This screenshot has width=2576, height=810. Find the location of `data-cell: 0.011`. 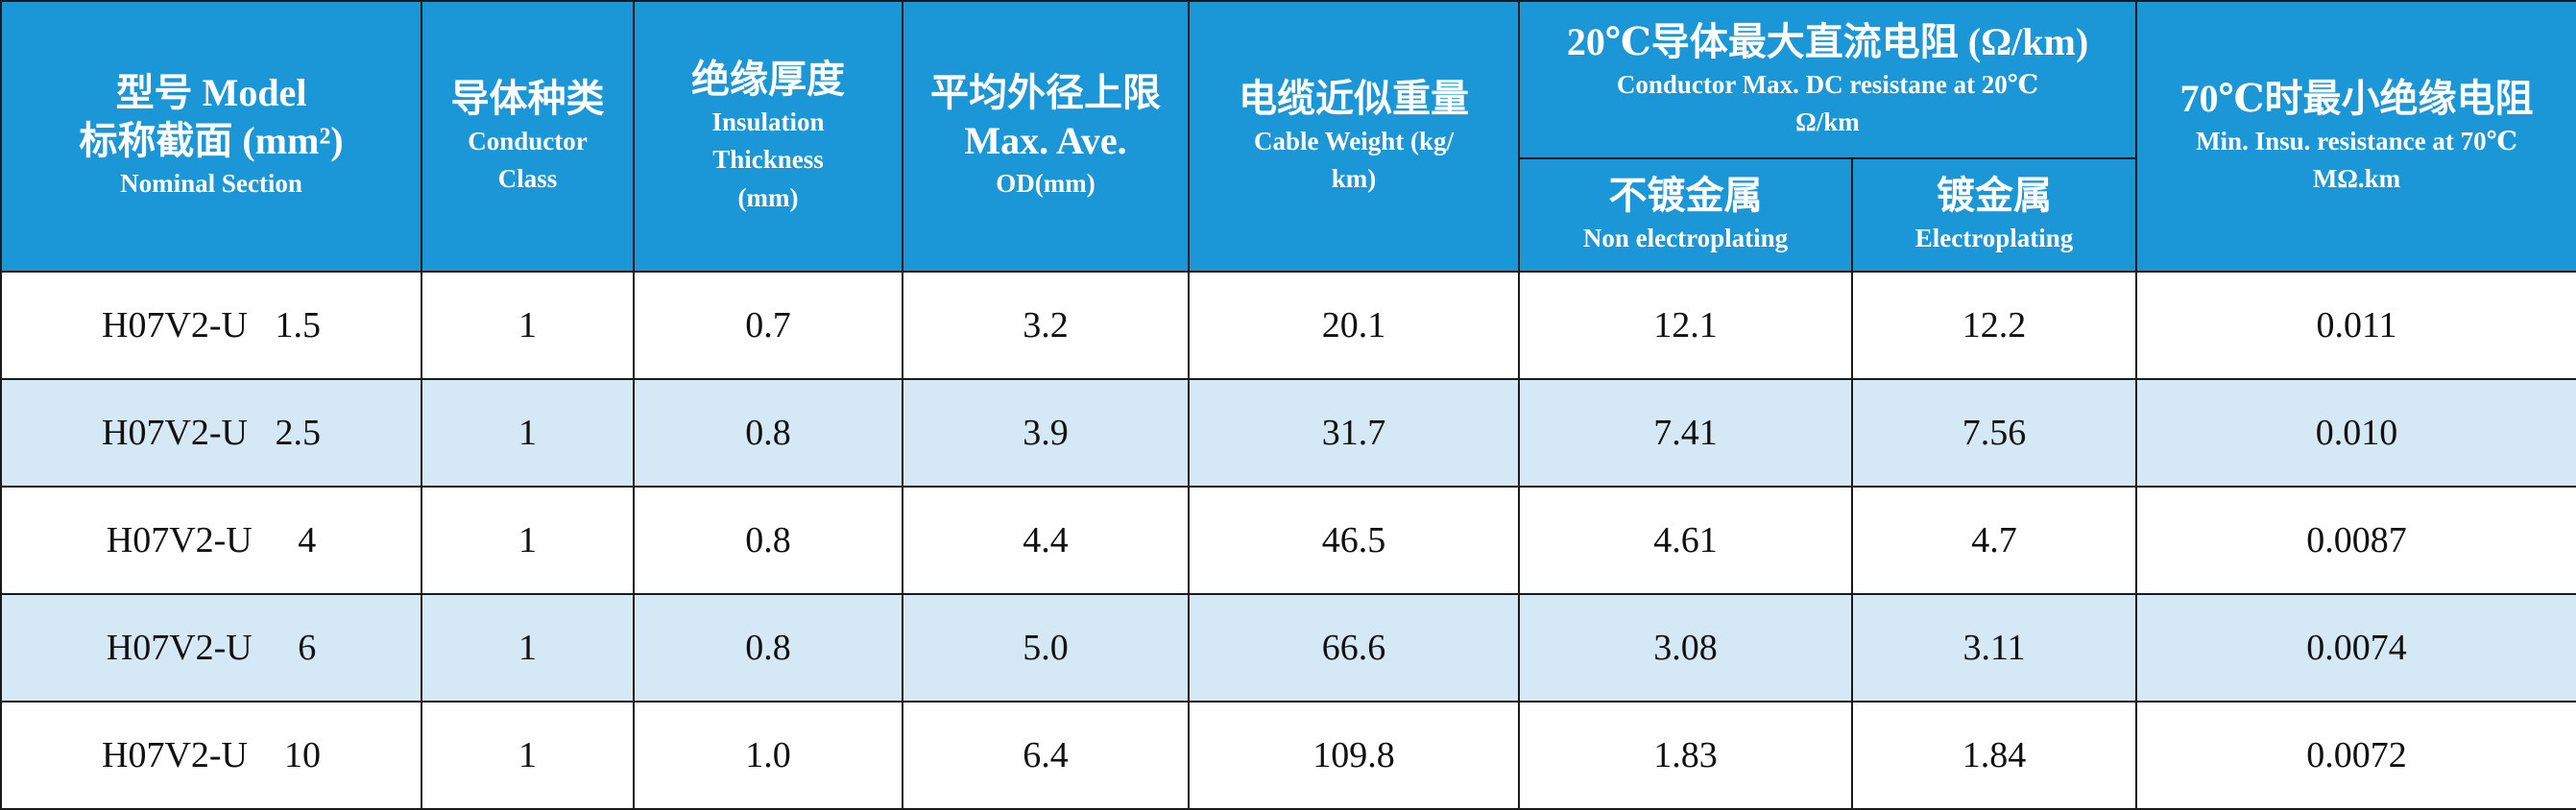

data-cell: 0.011 is located at coordinates (2355, 325).